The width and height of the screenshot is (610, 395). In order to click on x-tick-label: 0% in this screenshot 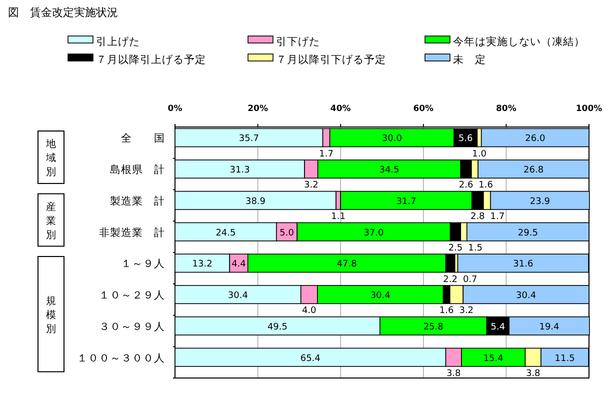, I will do `click(175, 109)`.